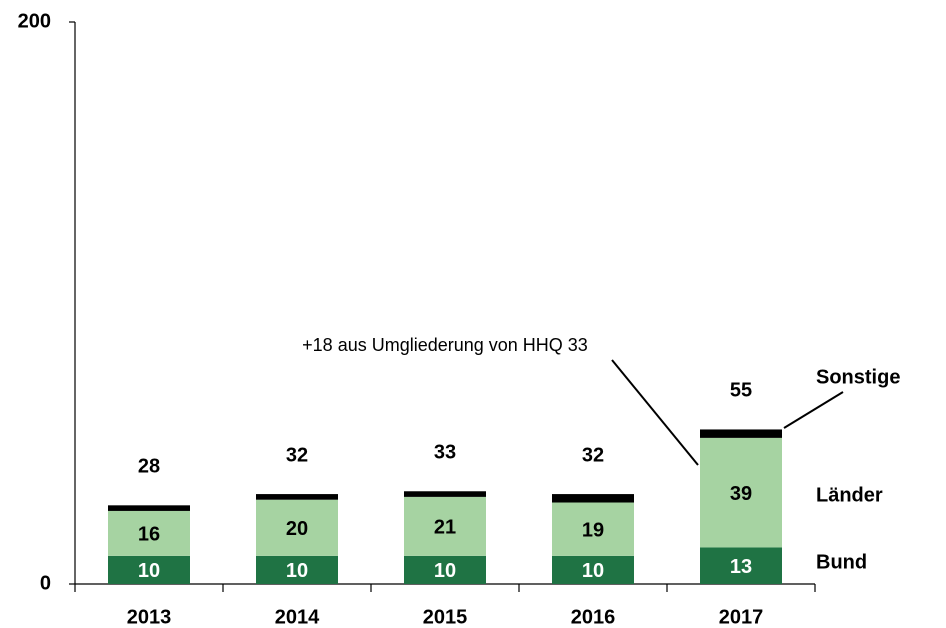 The height and width of the screenshot is (628, 946). I want to click on value-label: 13, so click(741, 567).